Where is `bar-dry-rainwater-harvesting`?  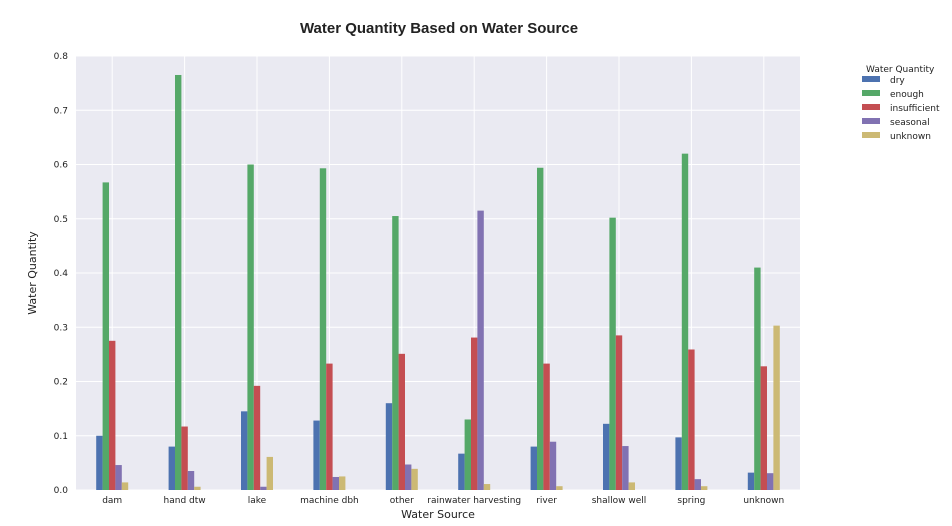 bar-dry-rainwater-harvesting is located at coordinates (461, 471).